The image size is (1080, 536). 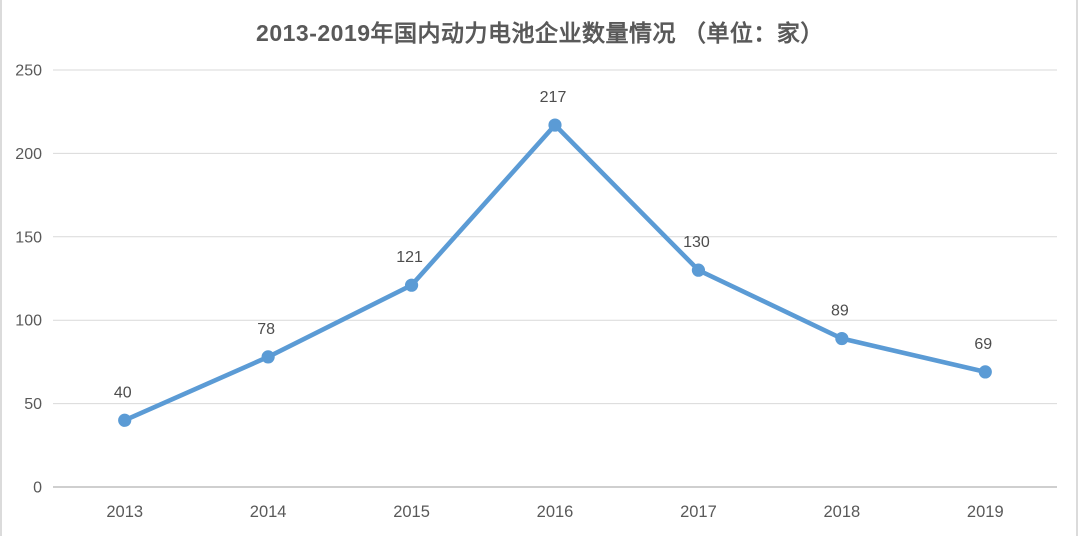 What do you see at coordinates (983, 344) in the screenshot?
I see `data-point-label: 69` at bounding box center [983, 344].